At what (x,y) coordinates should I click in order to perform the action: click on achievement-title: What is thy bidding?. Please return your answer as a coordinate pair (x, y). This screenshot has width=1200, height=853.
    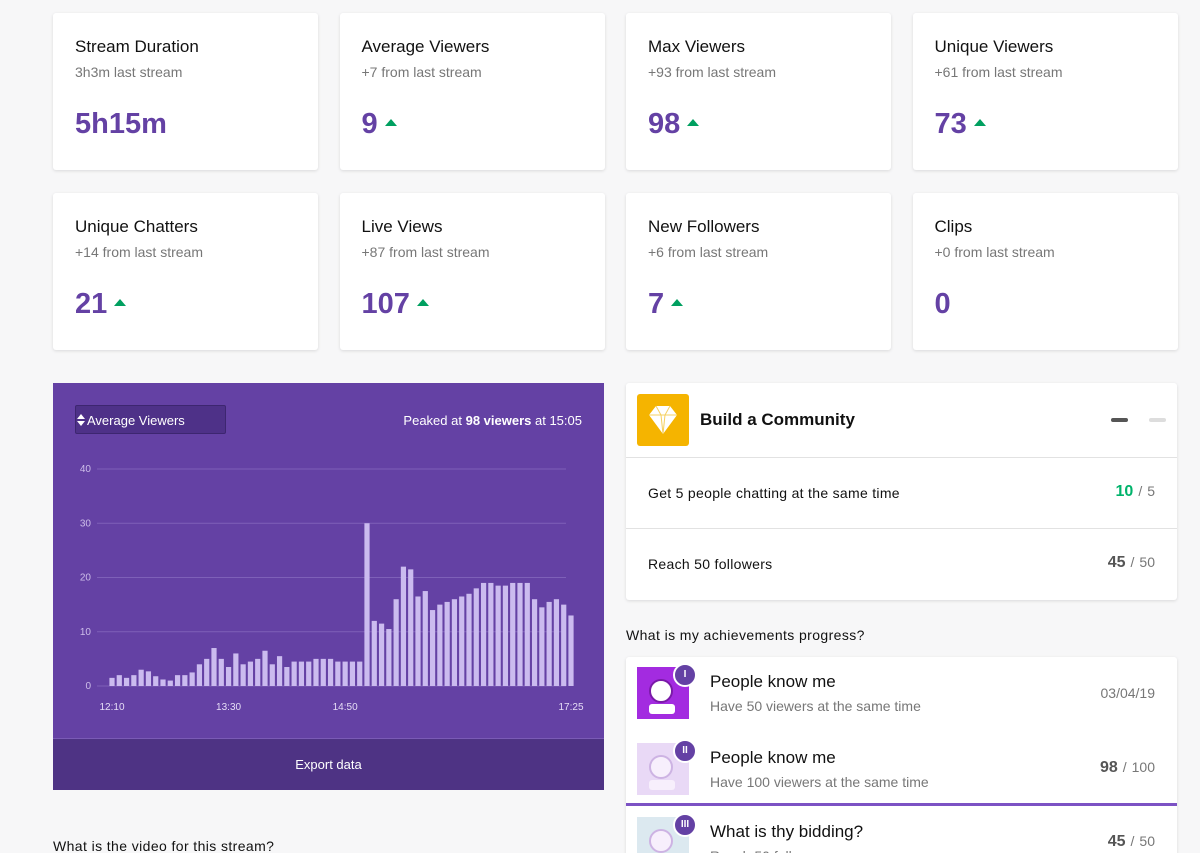
    Looking at the image, I should click on (787, 831).